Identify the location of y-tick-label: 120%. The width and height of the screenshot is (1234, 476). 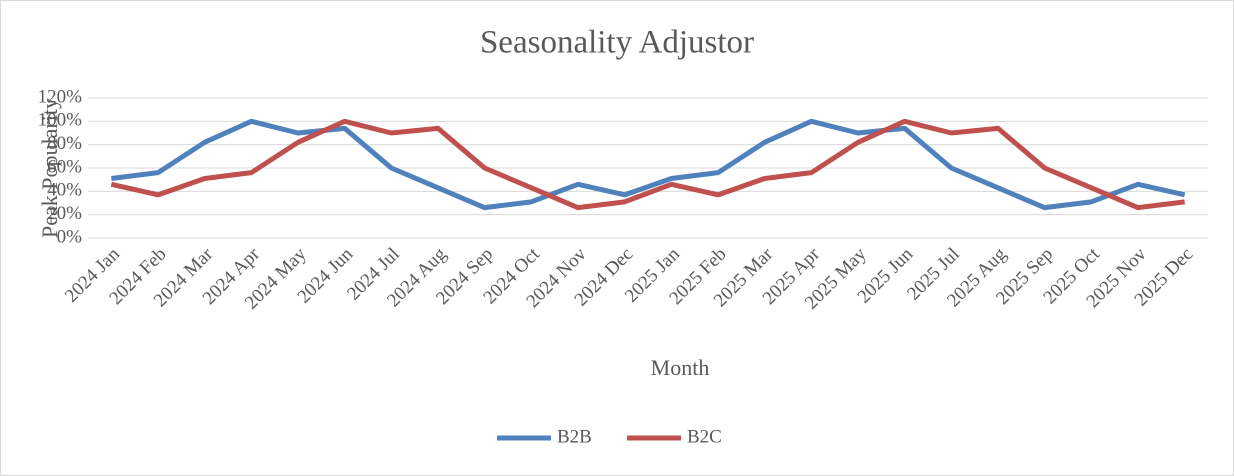
(60, 96).